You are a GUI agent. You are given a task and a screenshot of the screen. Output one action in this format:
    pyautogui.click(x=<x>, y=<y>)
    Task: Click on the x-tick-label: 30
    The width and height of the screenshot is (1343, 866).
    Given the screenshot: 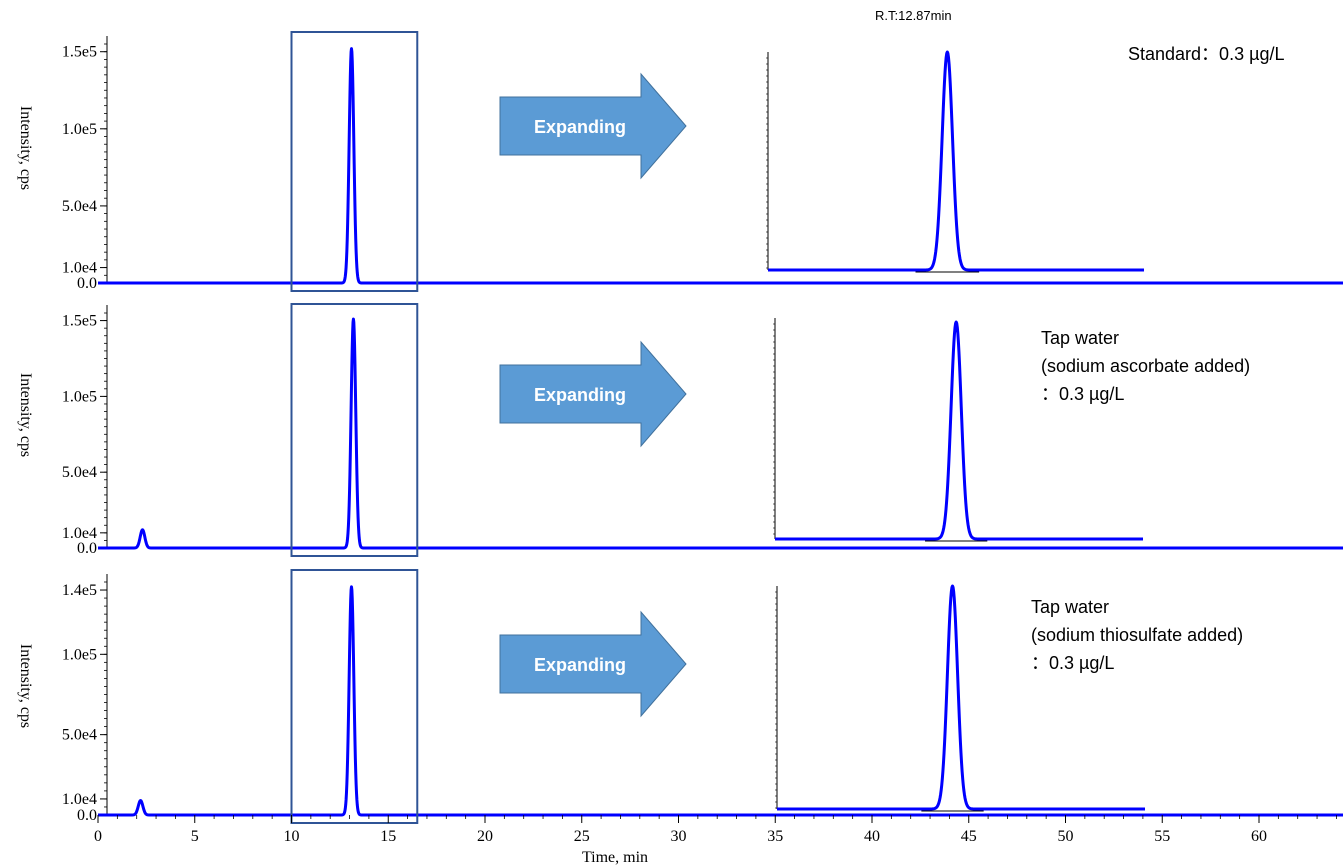 What is the action you would take?
    pyautogui.click(x=679, y=836)
    